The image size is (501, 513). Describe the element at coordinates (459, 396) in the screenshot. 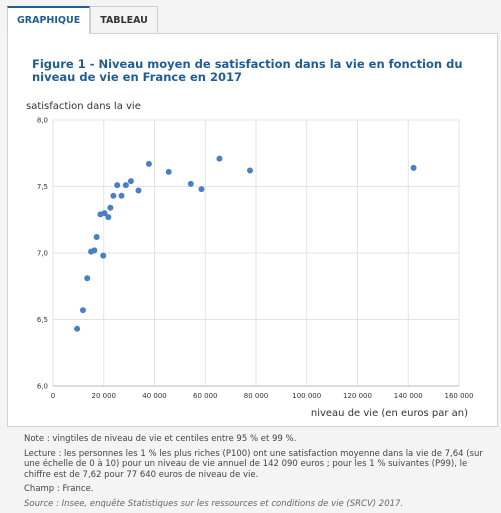

I see `x-tick-label: 160 000` at that location.